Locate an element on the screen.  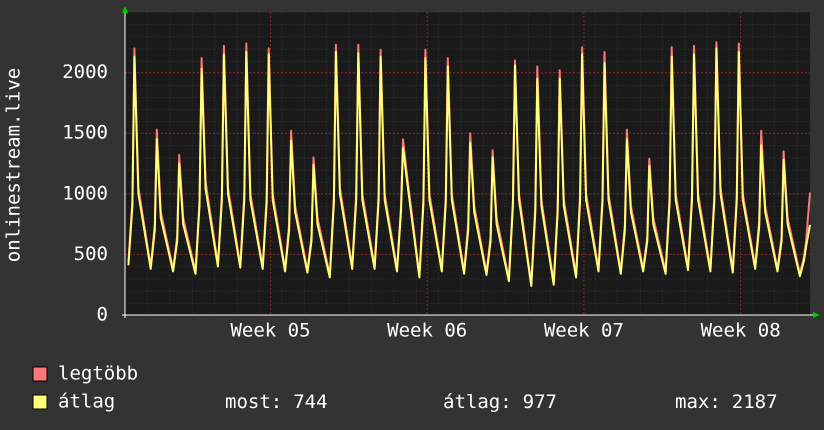
x-tick-label: Week 05 is located at coordinates (270, 331).